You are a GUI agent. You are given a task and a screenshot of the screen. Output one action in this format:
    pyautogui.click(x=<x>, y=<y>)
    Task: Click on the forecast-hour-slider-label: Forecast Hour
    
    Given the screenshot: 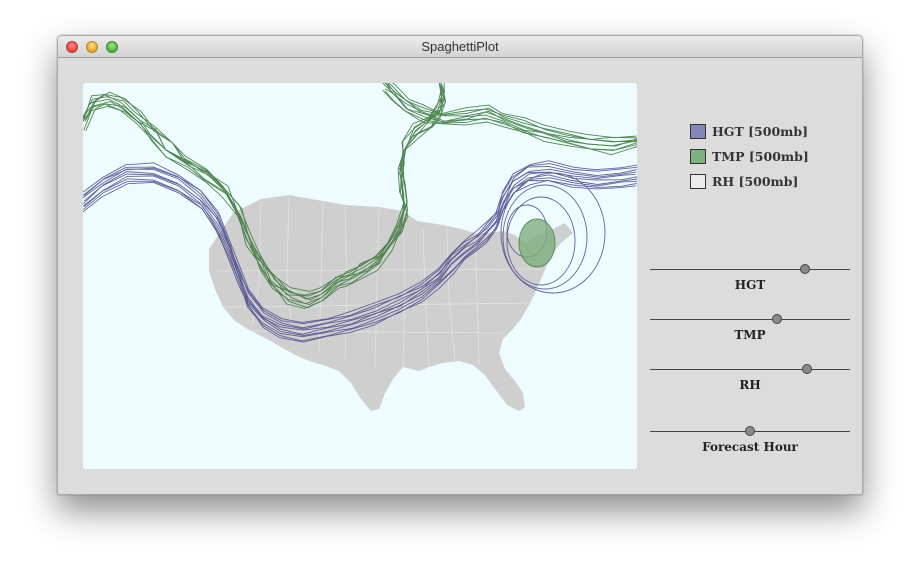 What is the action you would take?
    pyautogui.click(x=750, y=447)
    